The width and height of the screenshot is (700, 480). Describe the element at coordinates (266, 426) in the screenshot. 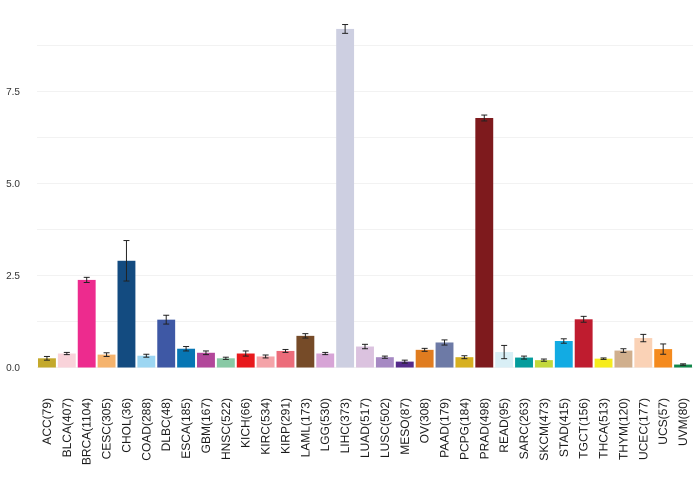

I see `x-tick-label: KIRC(534)` at that location.